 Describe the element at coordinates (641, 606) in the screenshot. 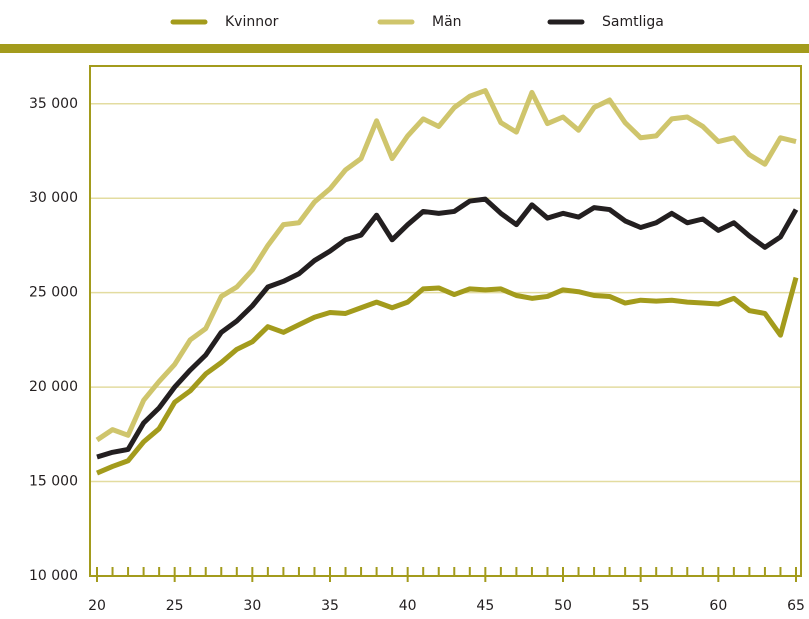

I see `x-tick-label: 55` at that location.